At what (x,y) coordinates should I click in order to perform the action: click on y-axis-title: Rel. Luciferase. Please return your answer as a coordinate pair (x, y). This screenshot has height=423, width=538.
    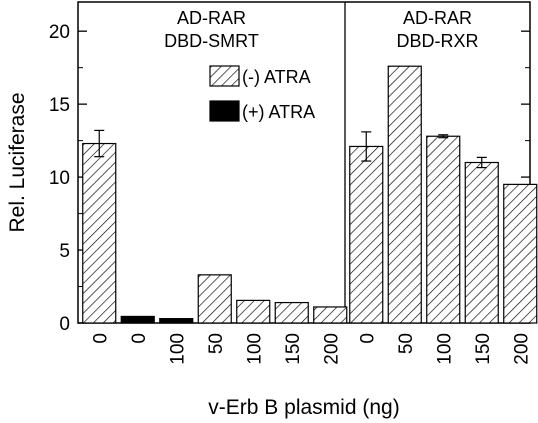
    Looking at the image, I should click on (17, 162).